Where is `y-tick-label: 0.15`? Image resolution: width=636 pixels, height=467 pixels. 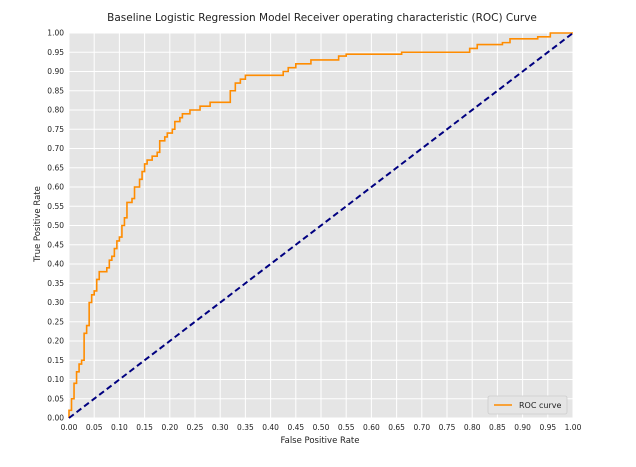
y-tick-label: 0.15 is located at coordinates (55, 360).